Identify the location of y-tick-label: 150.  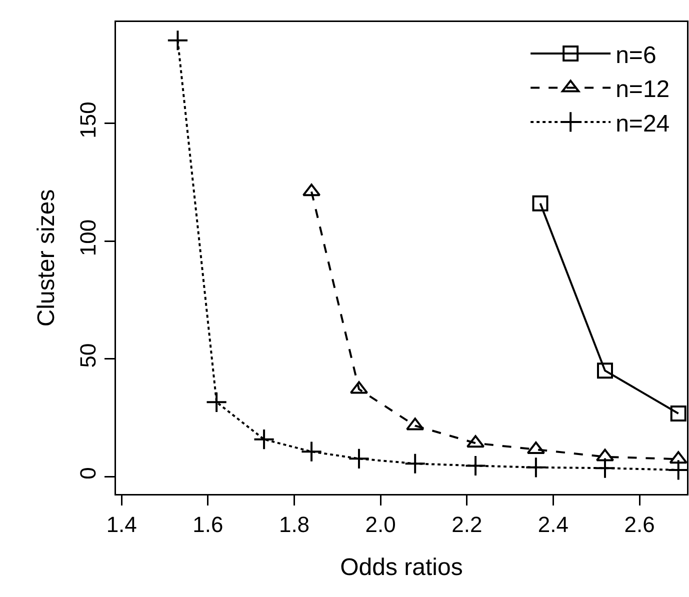
(88, 120).